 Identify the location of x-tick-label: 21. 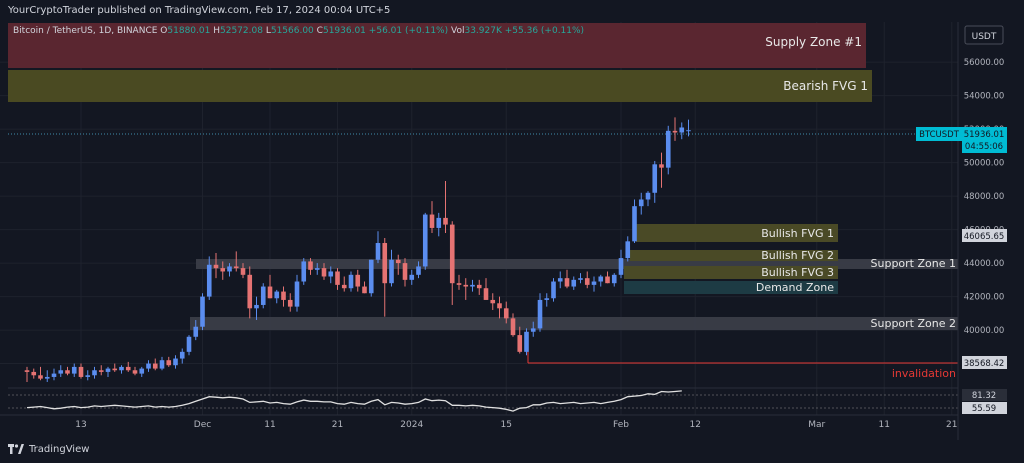
(951, 425).